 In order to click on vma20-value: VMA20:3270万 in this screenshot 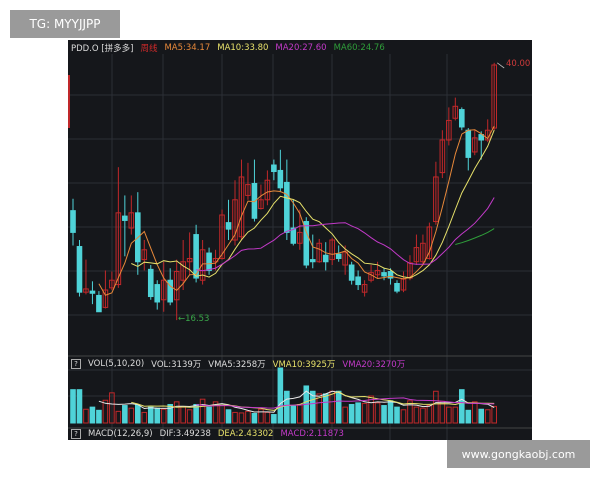, I will do `click(374, 365)`.